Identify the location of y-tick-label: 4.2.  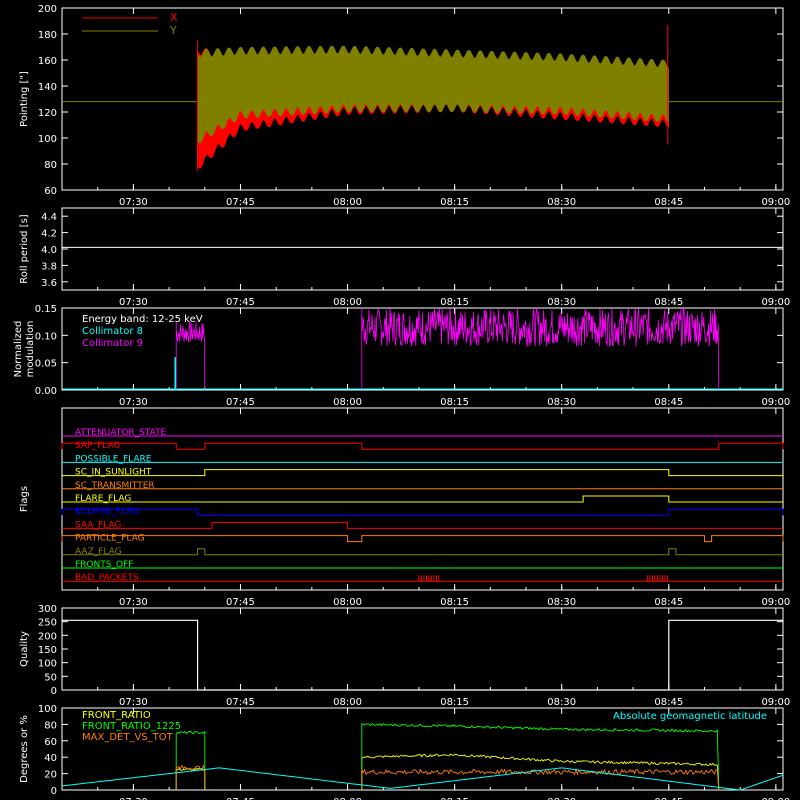
(49, 234).